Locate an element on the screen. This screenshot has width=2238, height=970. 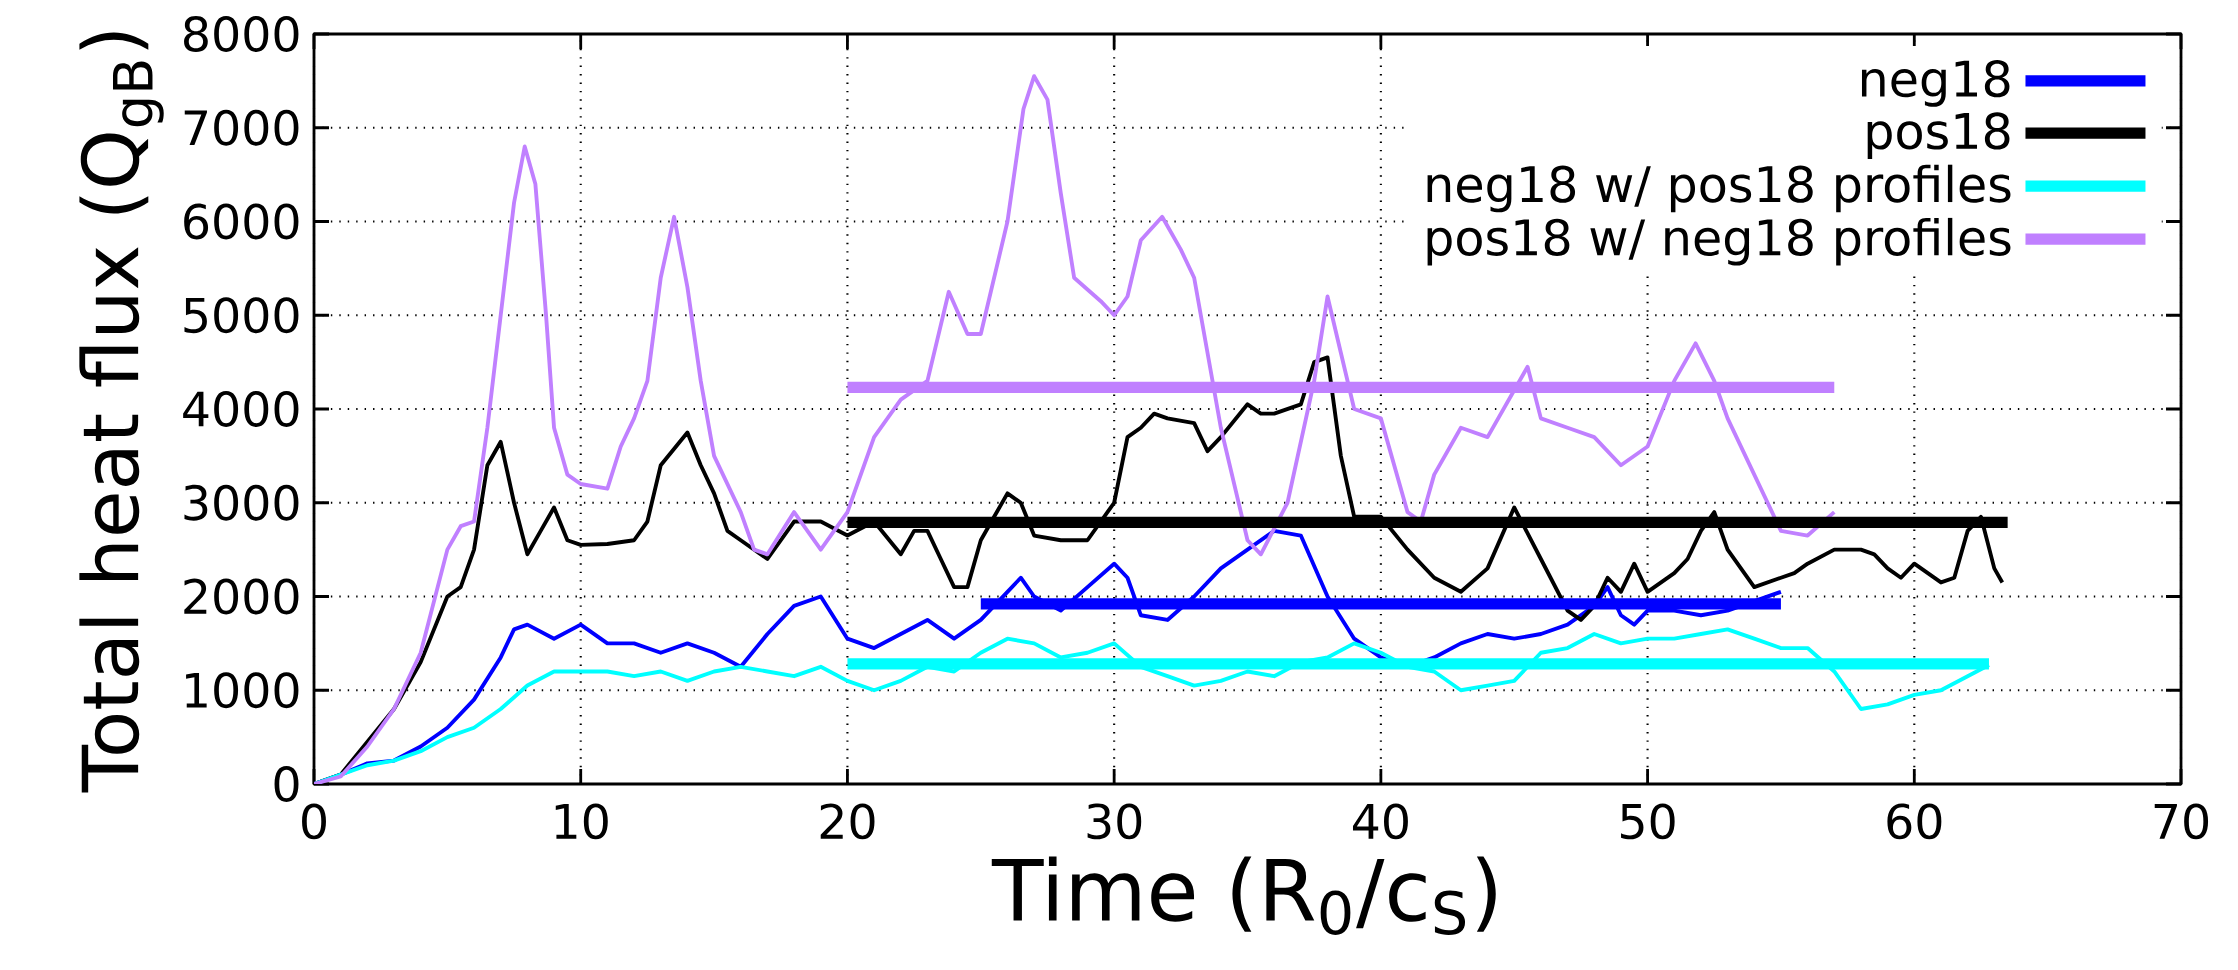
y-tick-label: 5000 is located at coordinates (241, 315).